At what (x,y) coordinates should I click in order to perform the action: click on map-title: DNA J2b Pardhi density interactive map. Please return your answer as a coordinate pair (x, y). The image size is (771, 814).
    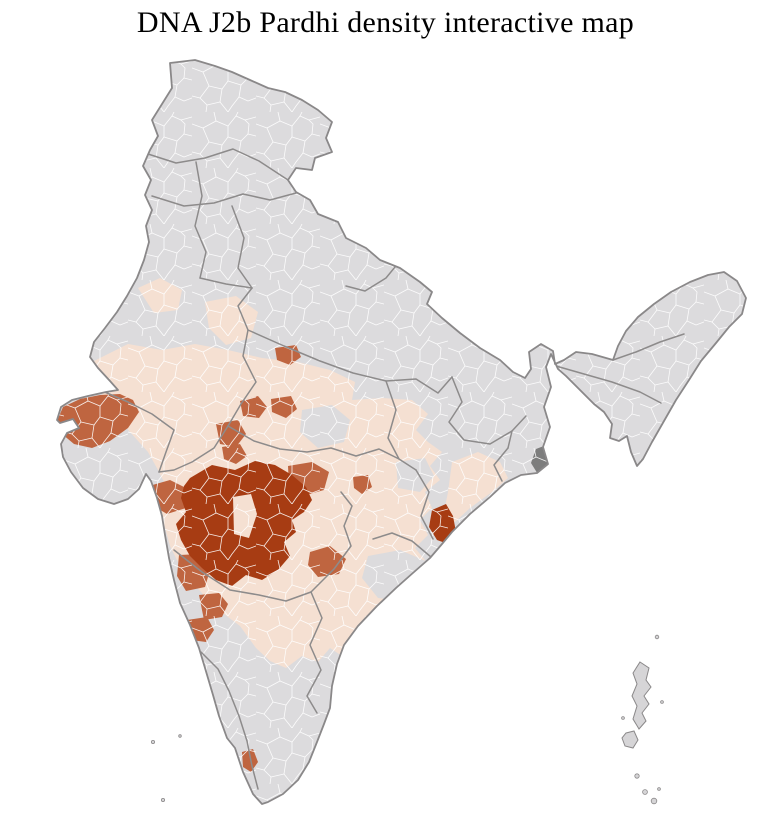
    Looking at the image, I should click on (385, 22).